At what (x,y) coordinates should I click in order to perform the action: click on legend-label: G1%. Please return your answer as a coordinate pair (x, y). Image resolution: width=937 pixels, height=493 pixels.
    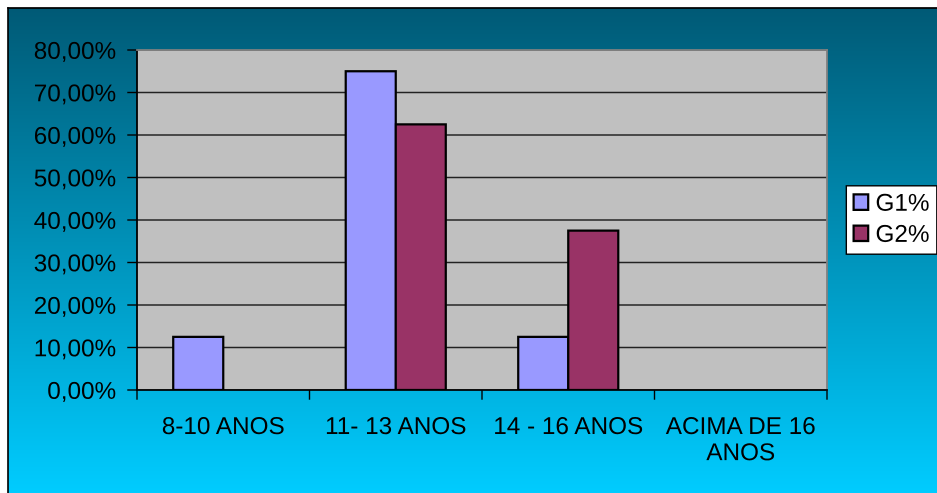
    Looking at the image, I should click on (902, 202).